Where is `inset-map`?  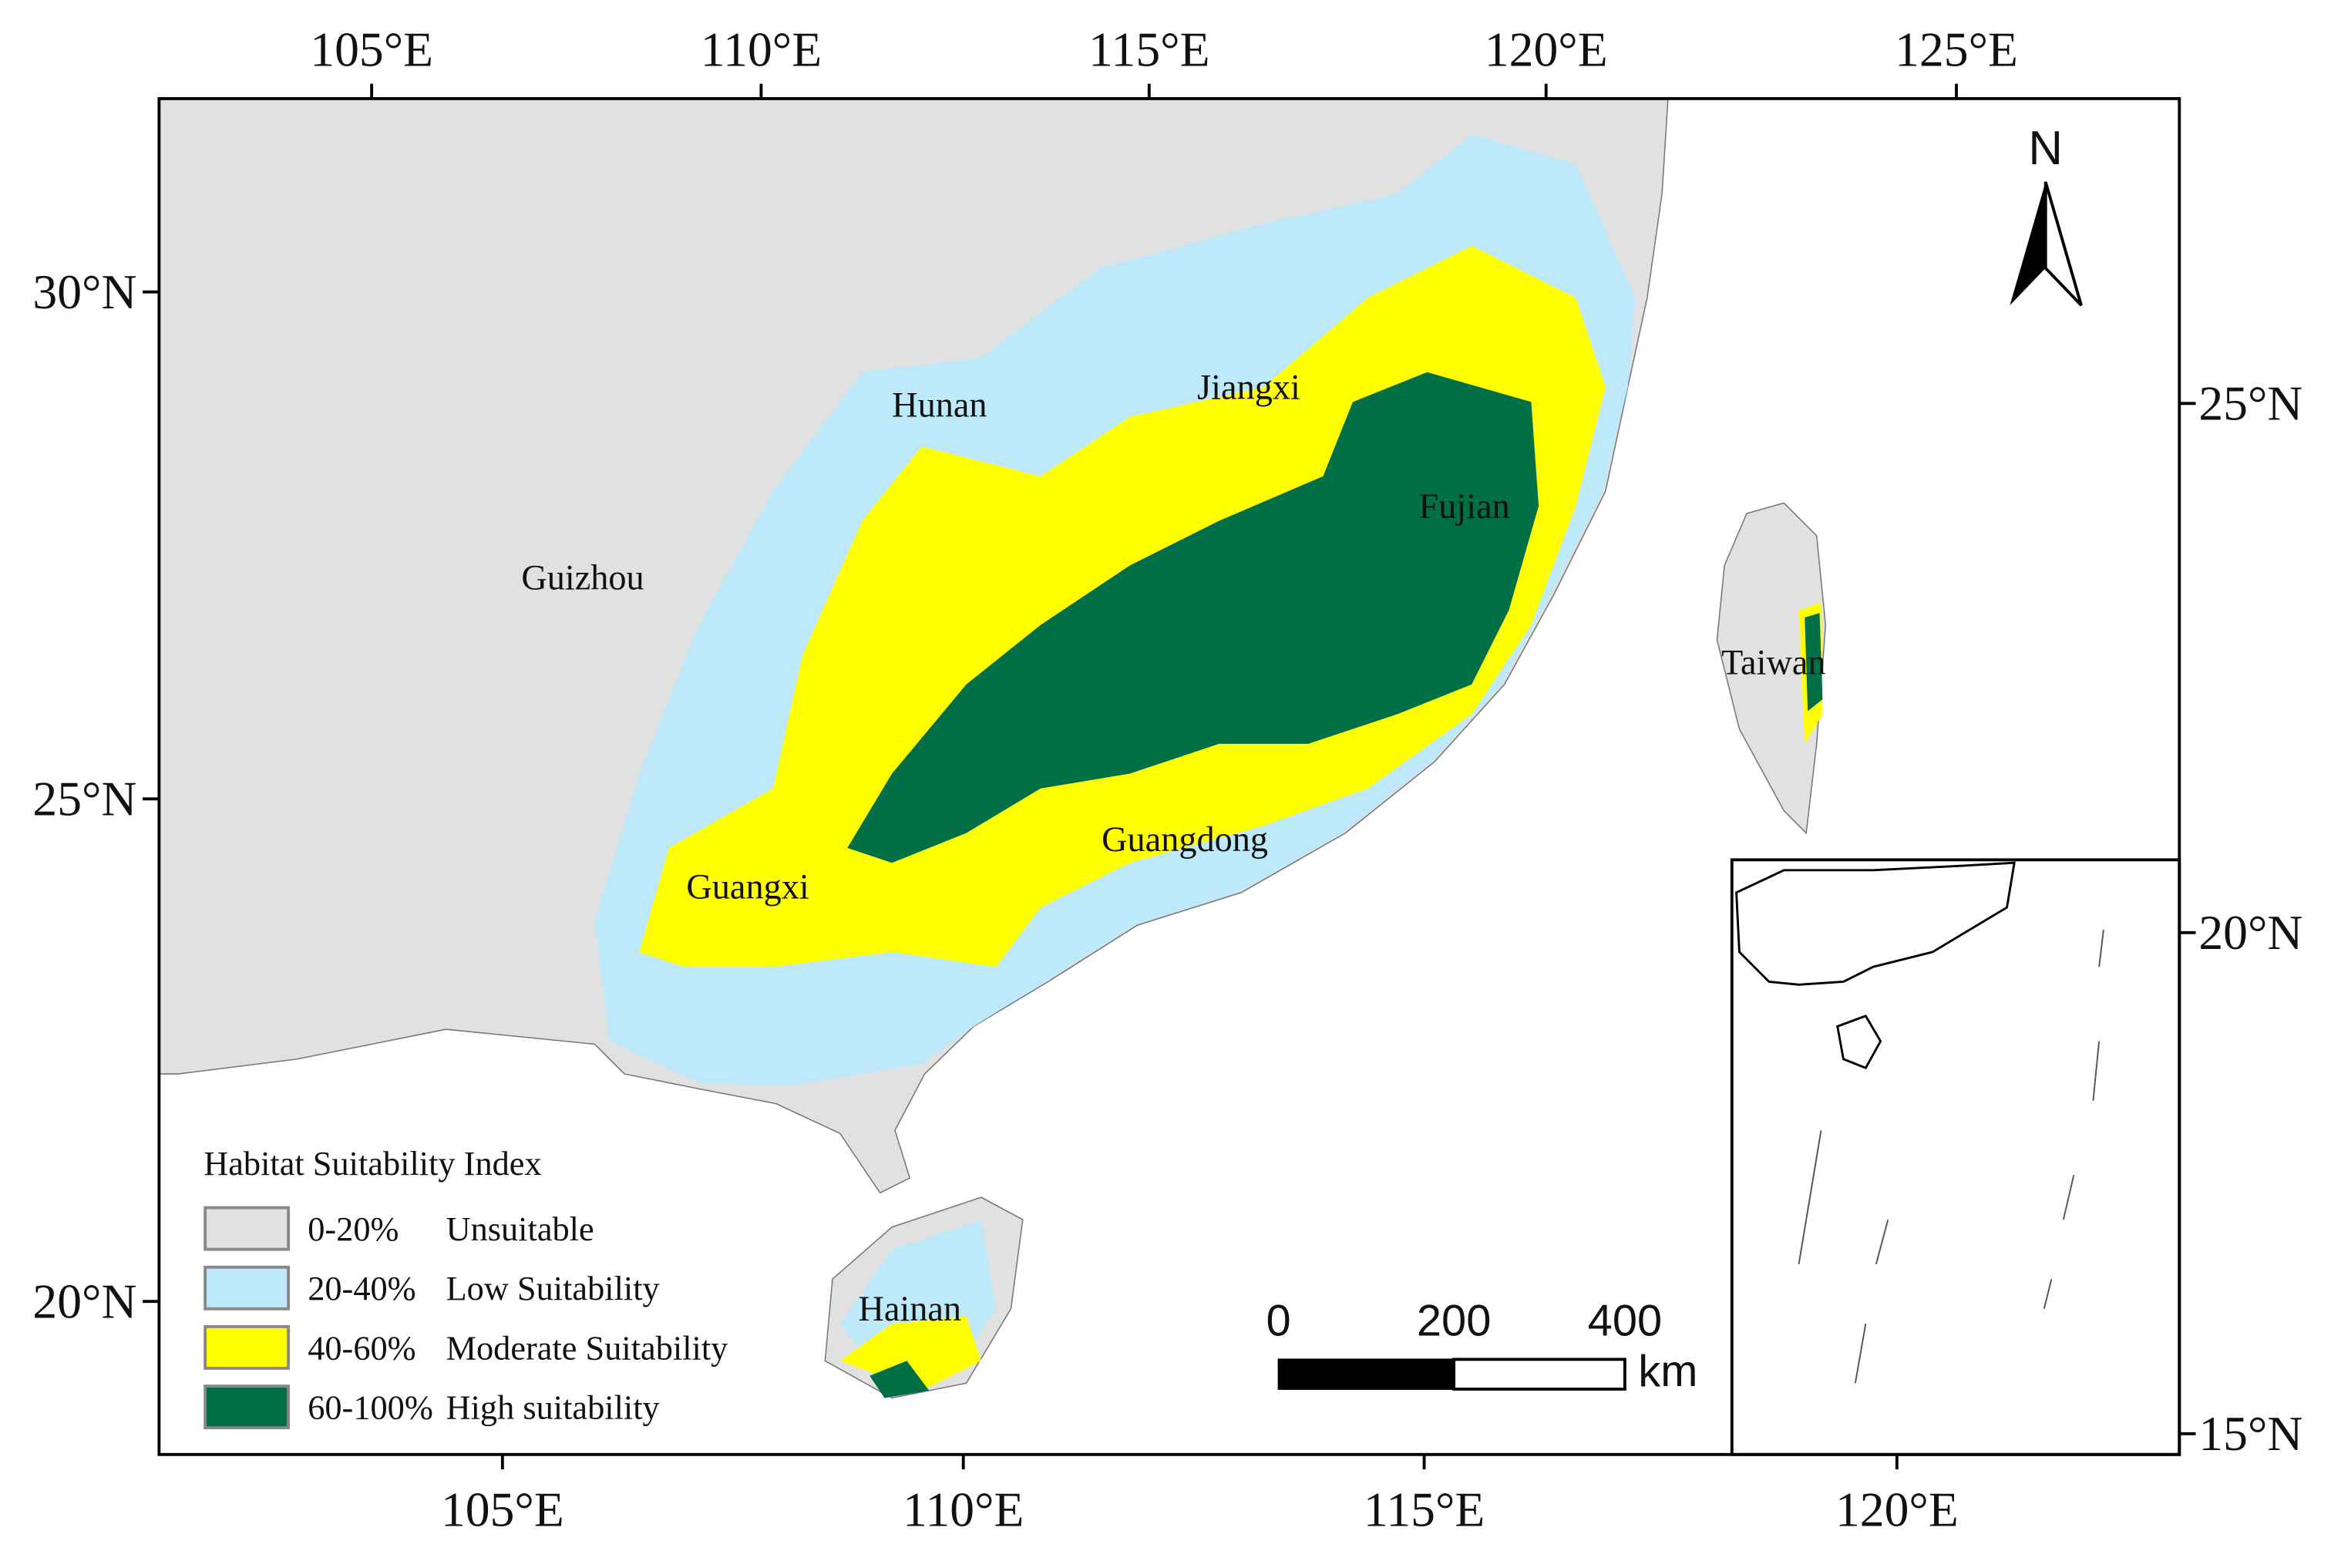 inset-map is located at coordinates (1956, 1157).